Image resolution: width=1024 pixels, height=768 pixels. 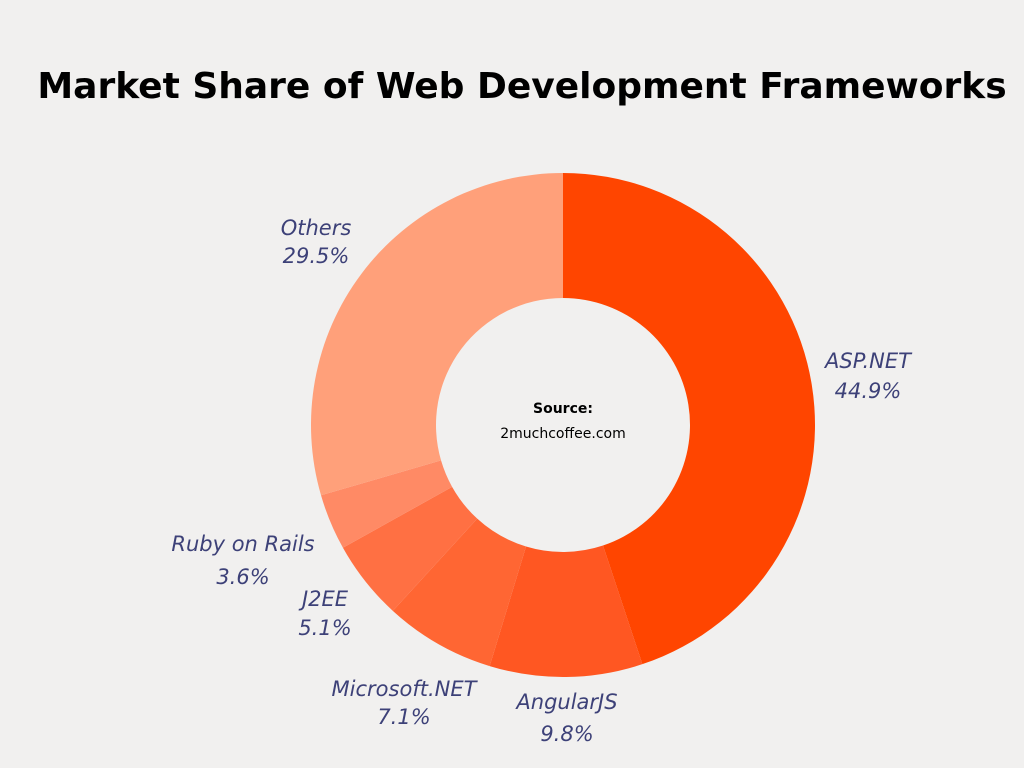 What do you see at coordinates (403, 717) in the screenshot?
I see `slice-value: 7.1%` at bounding box center [403, 717].